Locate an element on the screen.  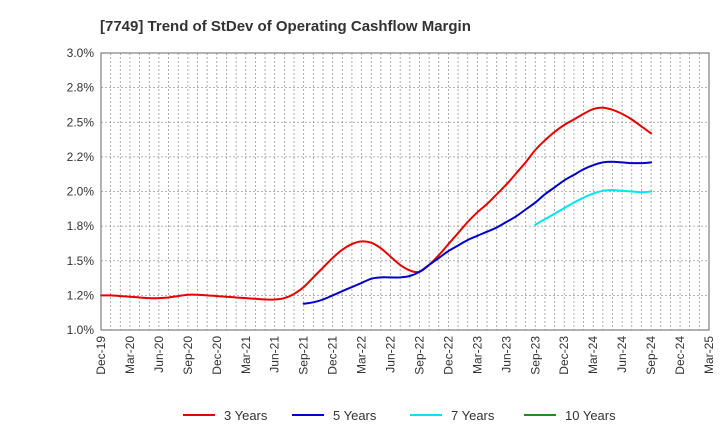
x-tick-label: Dec-20 is located at coordinates (217, 355).